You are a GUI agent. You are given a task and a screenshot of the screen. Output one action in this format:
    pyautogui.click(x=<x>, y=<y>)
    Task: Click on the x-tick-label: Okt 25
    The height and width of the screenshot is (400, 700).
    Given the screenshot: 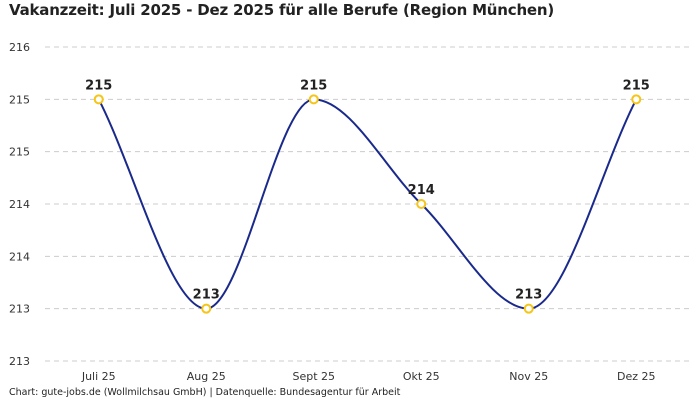 What is the action you would take?
    pyautogui.click(x=421, y=376)
    